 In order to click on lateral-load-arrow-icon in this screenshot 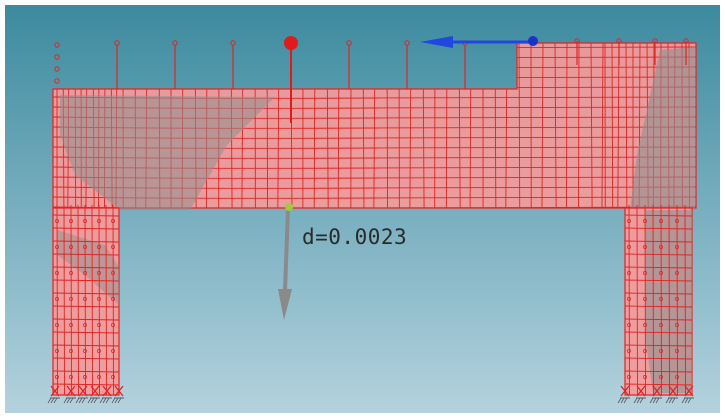, I will do `click(479, 42)`.